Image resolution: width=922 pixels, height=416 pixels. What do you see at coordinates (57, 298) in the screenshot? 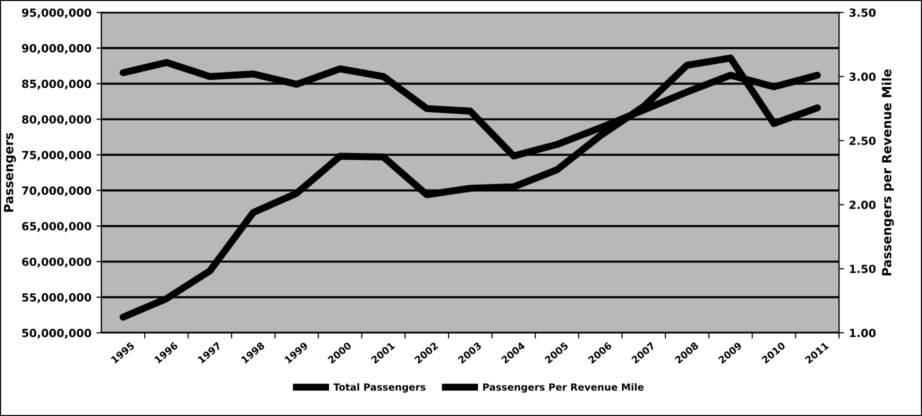
I see `y-tick-label: 55,000,000` at bounding box center [57, 298].